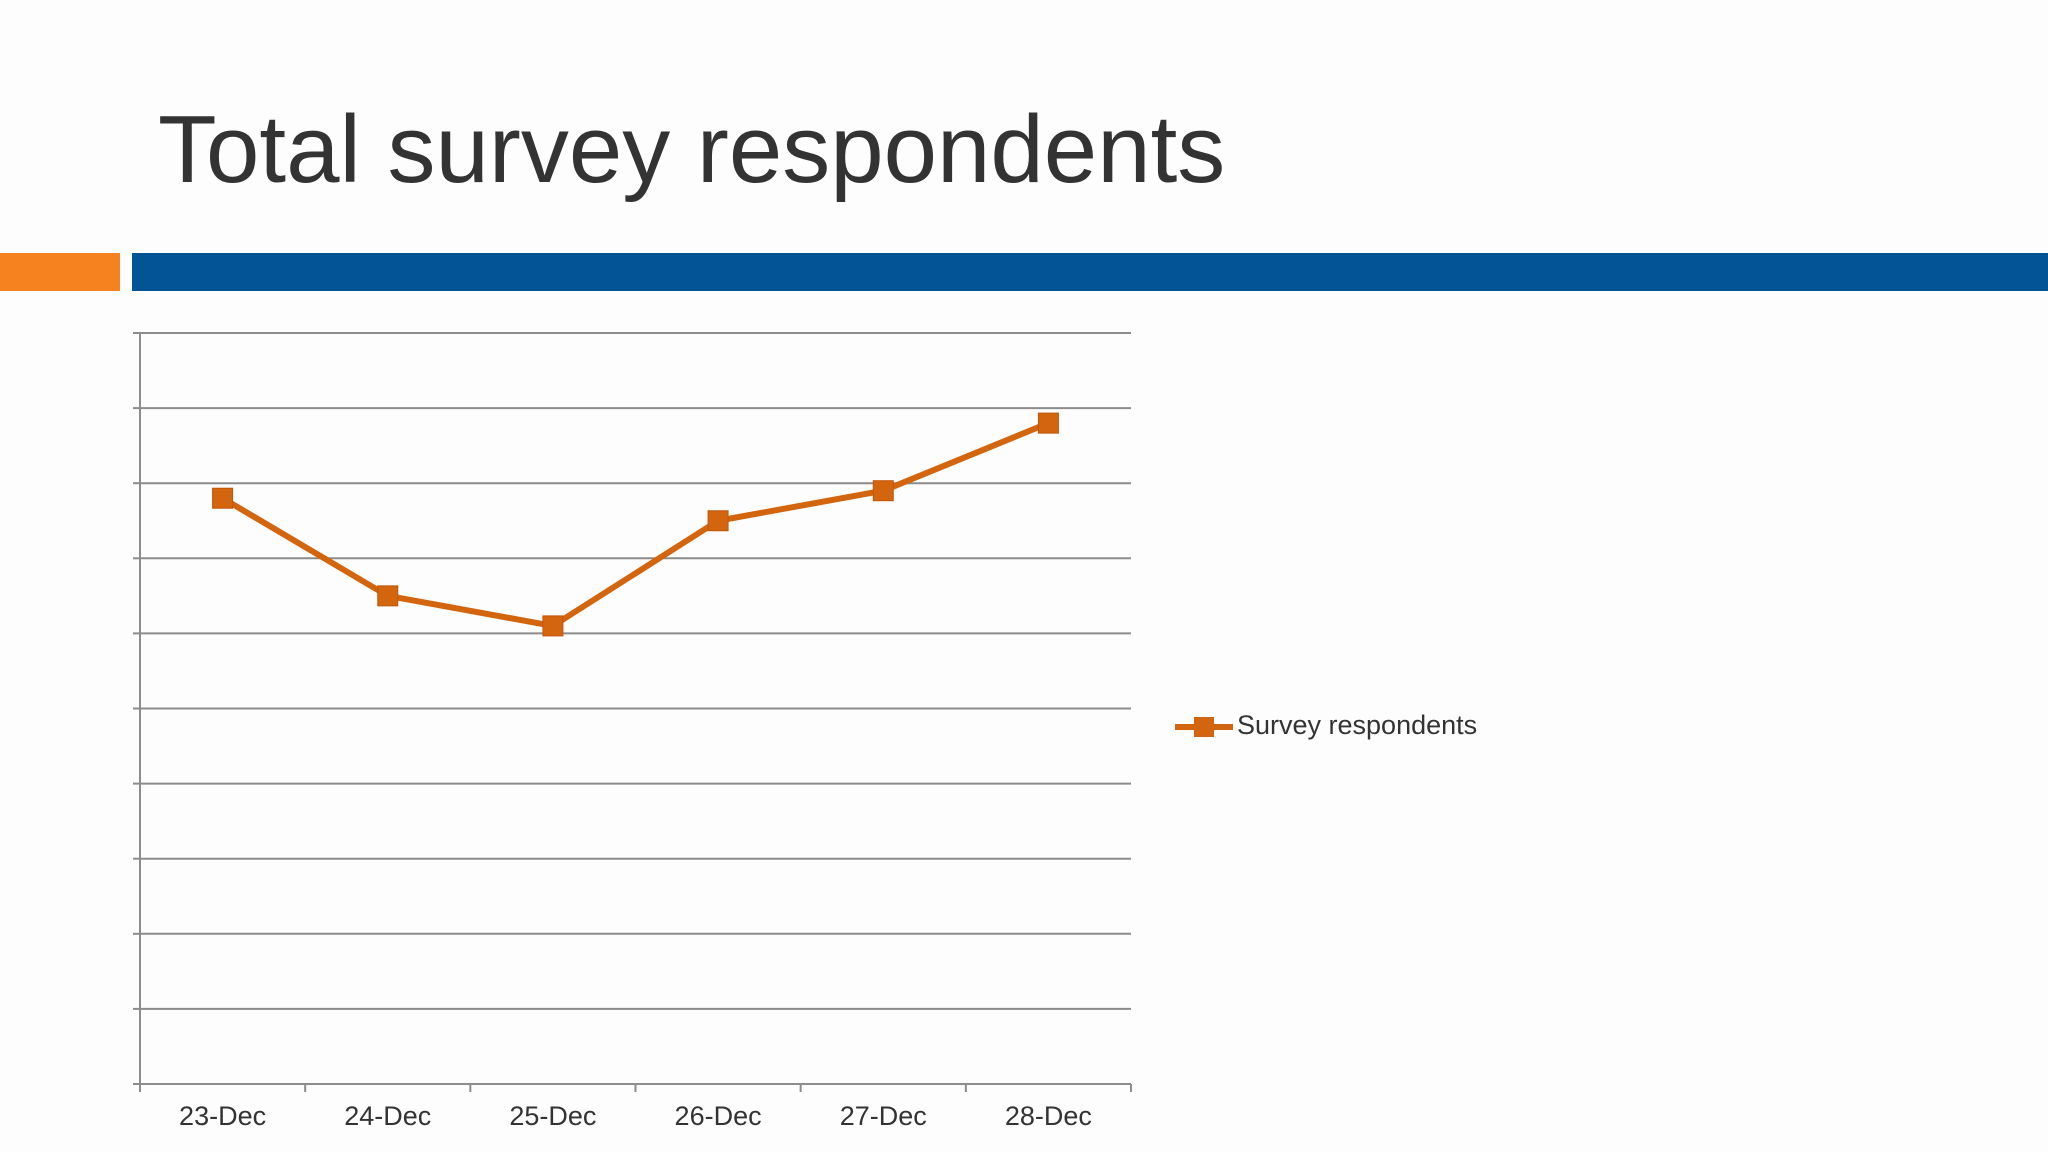 This screenshot has height=1152, width=2048. Describe the element at coordinates (691, 149) in the screenshot. I see `slide-title: Total survey respondents` at that location.